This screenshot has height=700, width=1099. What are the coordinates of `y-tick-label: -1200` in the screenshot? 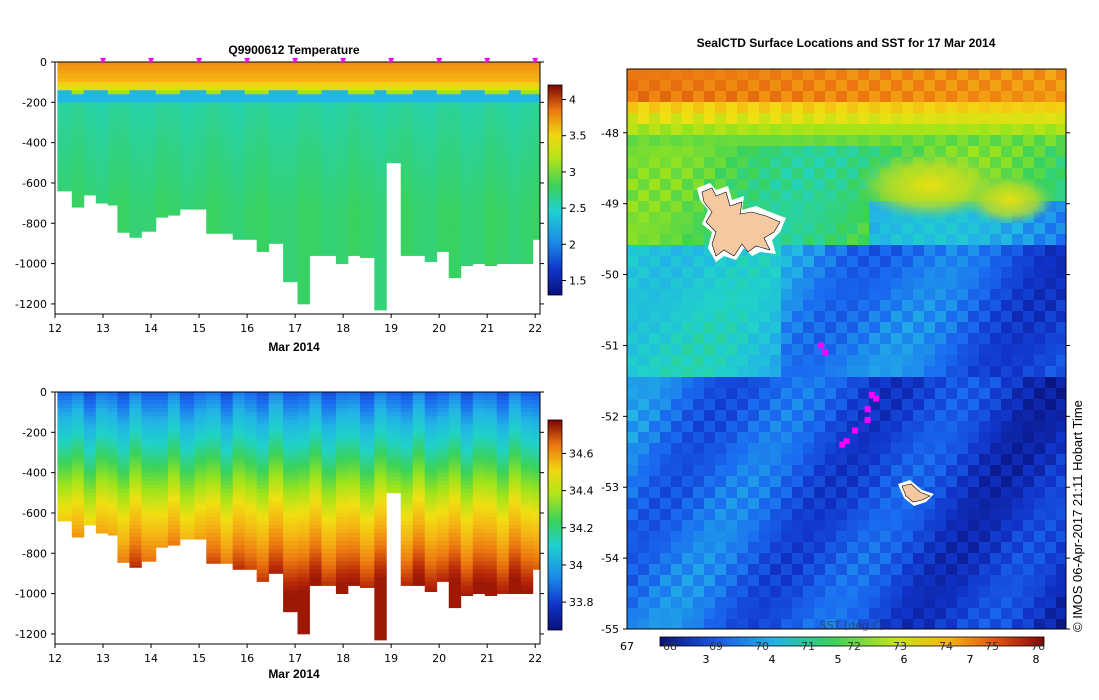 It's located at (31, 634).